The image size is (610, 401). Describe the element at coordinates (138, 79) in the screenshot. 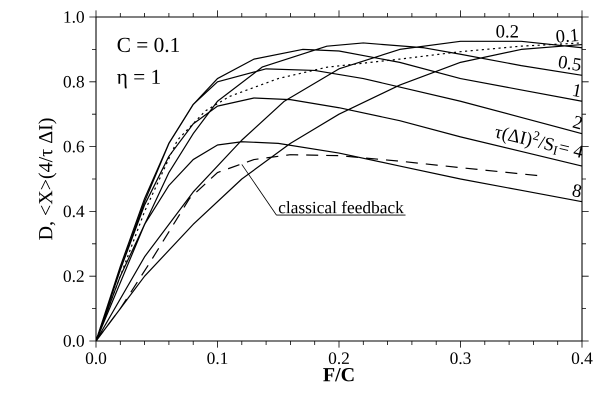

I see `annotation: η = 1` at that location.